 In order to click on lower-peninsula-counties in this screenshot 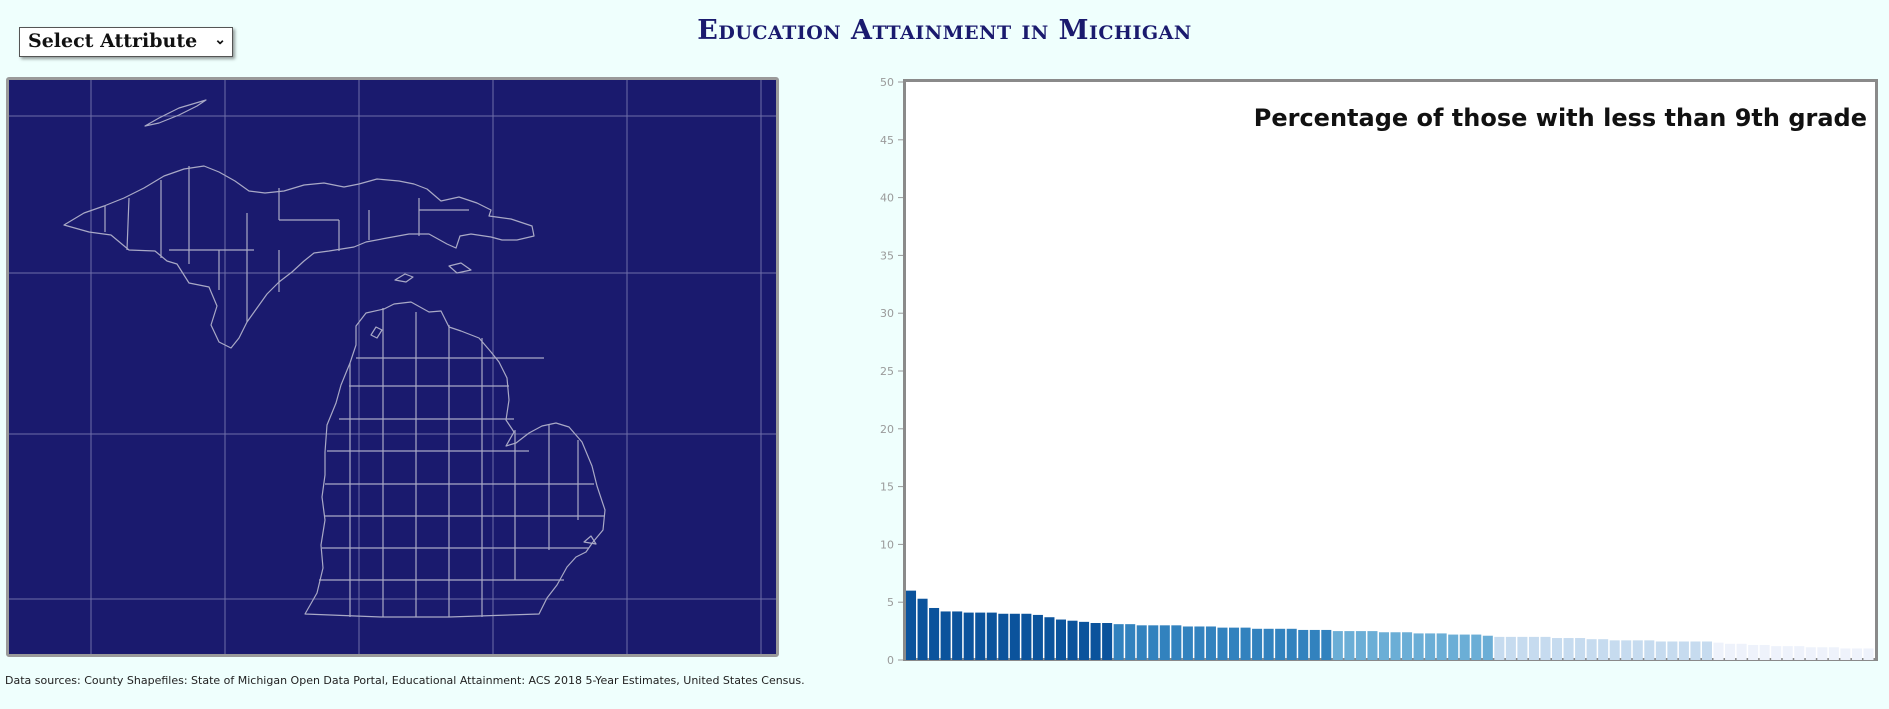, I will do `click(461, 462)`.